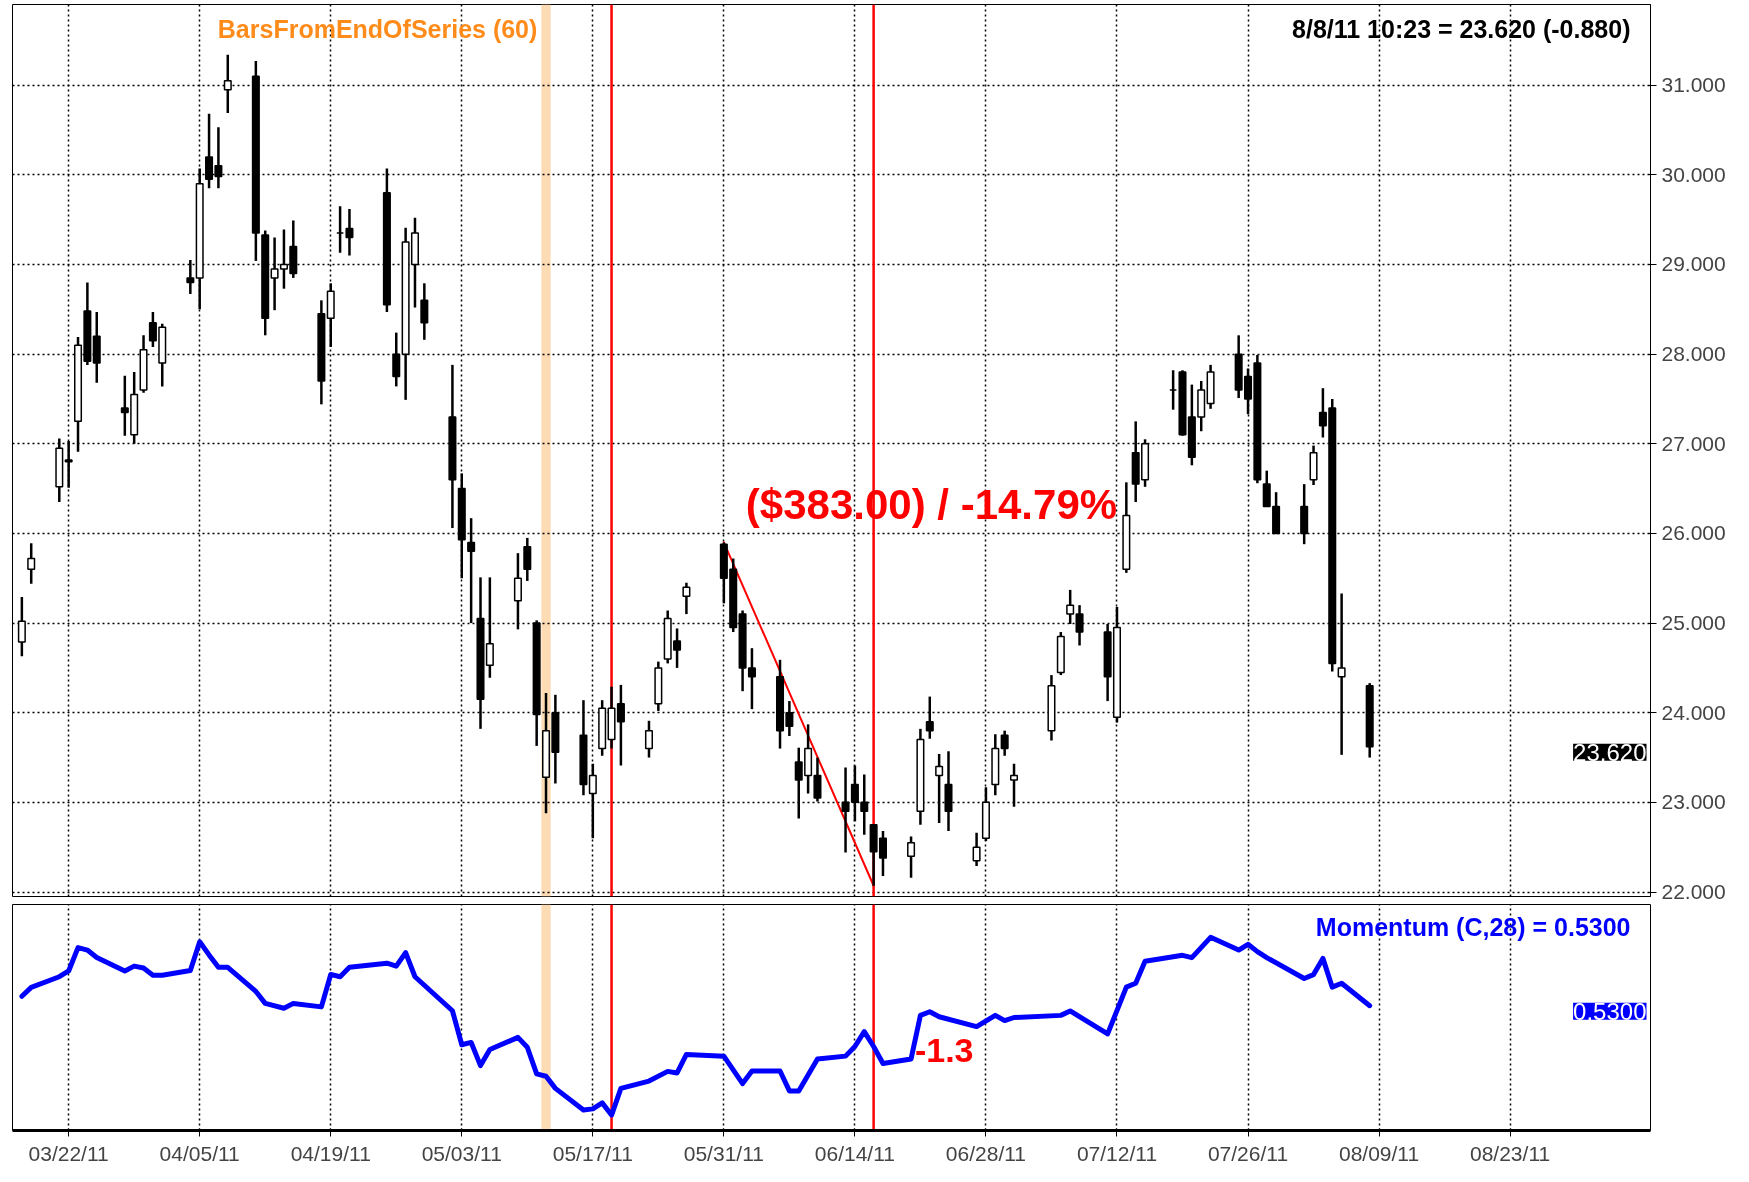 This screenshot has height=1182, width=1749. I want to click on band-label: BarsFromEndOfSeries (60), so click(377, 28).